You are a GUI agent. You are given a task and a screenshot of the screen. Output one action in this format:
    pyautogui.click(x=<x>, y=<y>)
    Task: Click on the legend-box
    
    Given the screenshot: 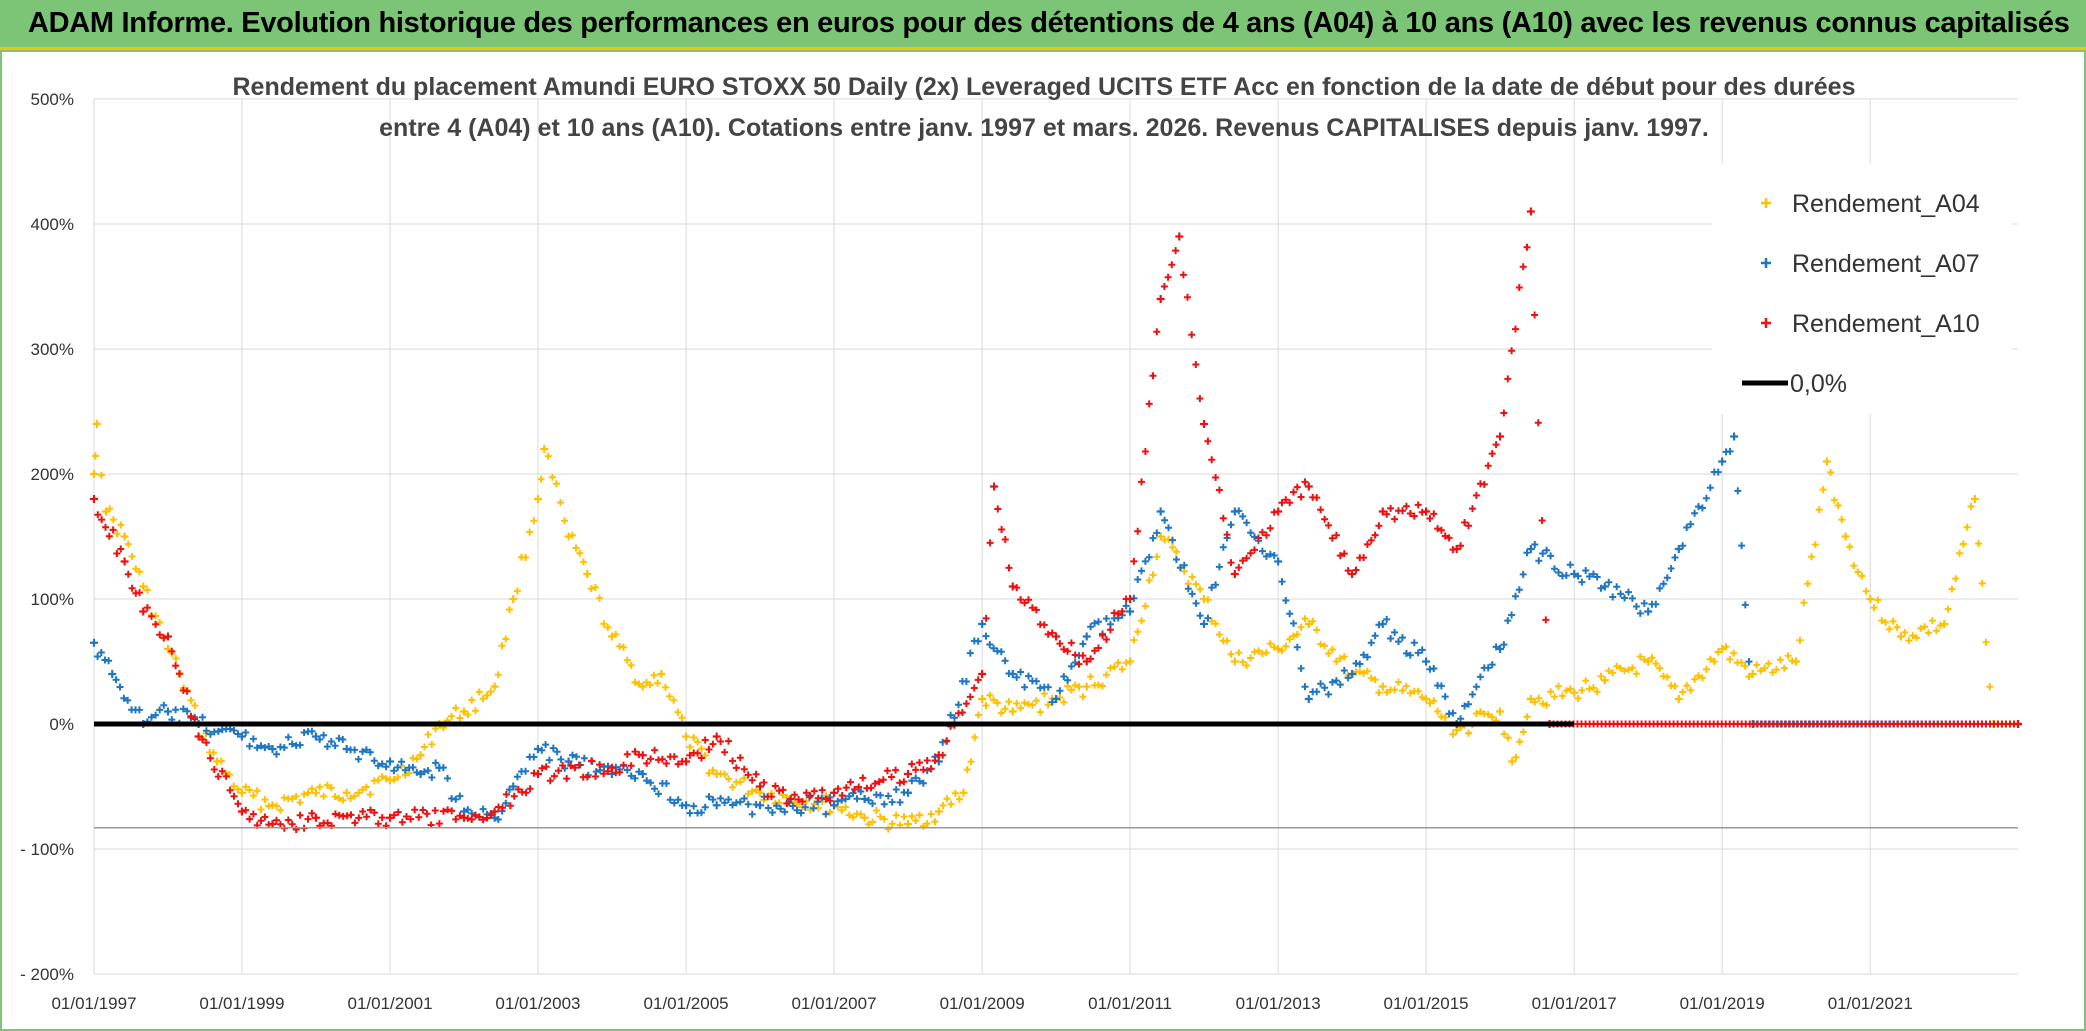 What is the action you would take?
    pyautogui.click(x=1862, y=289)
    